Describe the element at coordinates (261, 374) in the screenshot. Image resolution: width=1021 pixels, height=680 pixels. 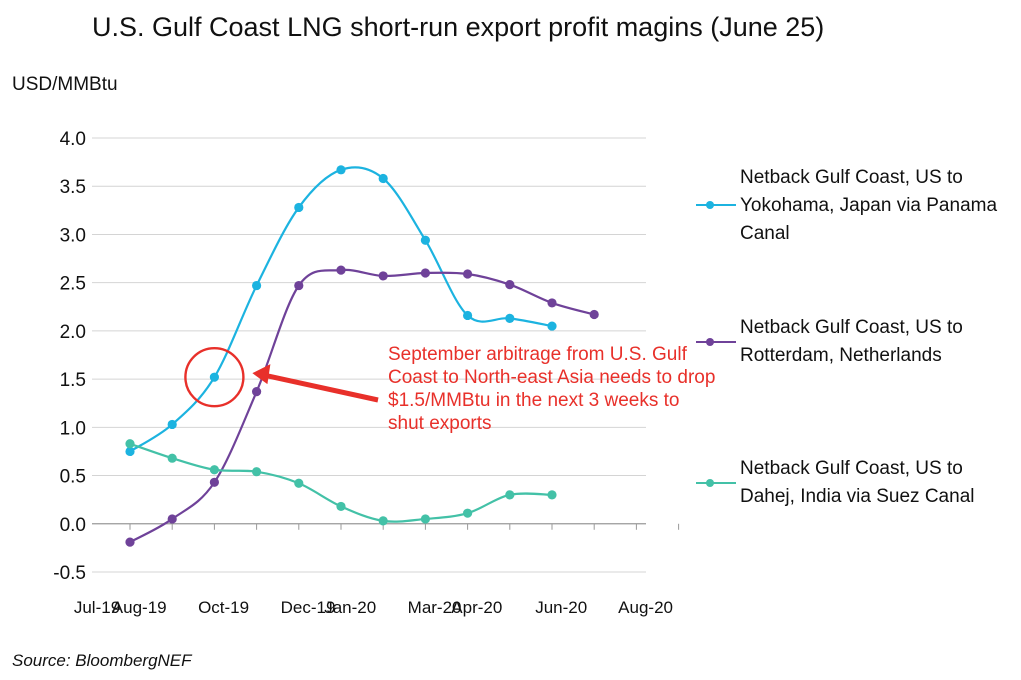
I see `annotation-arrow-head` at that location.